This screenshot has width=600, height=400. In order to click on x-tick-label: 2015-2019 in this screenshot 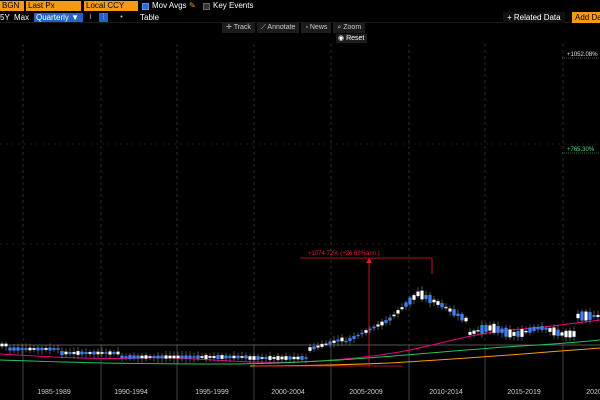, I will do `click(524, 392)`.